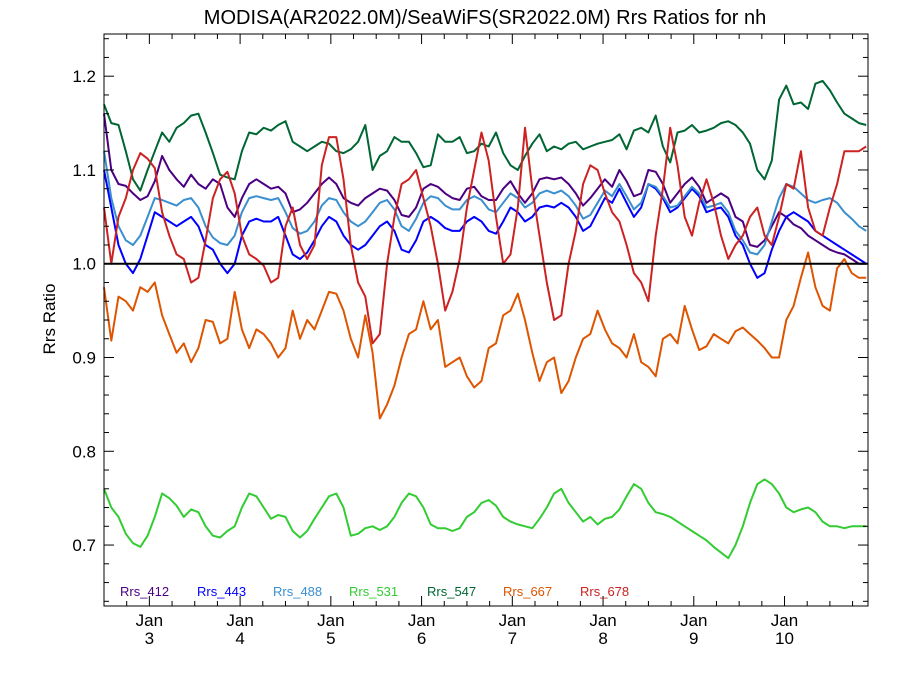 This screenshot has width=900, height=675. What do you see at coordinates (84, 170) in the screenshot?
I see `y-tick-label: 1.1` at bounding box center [84, 170].